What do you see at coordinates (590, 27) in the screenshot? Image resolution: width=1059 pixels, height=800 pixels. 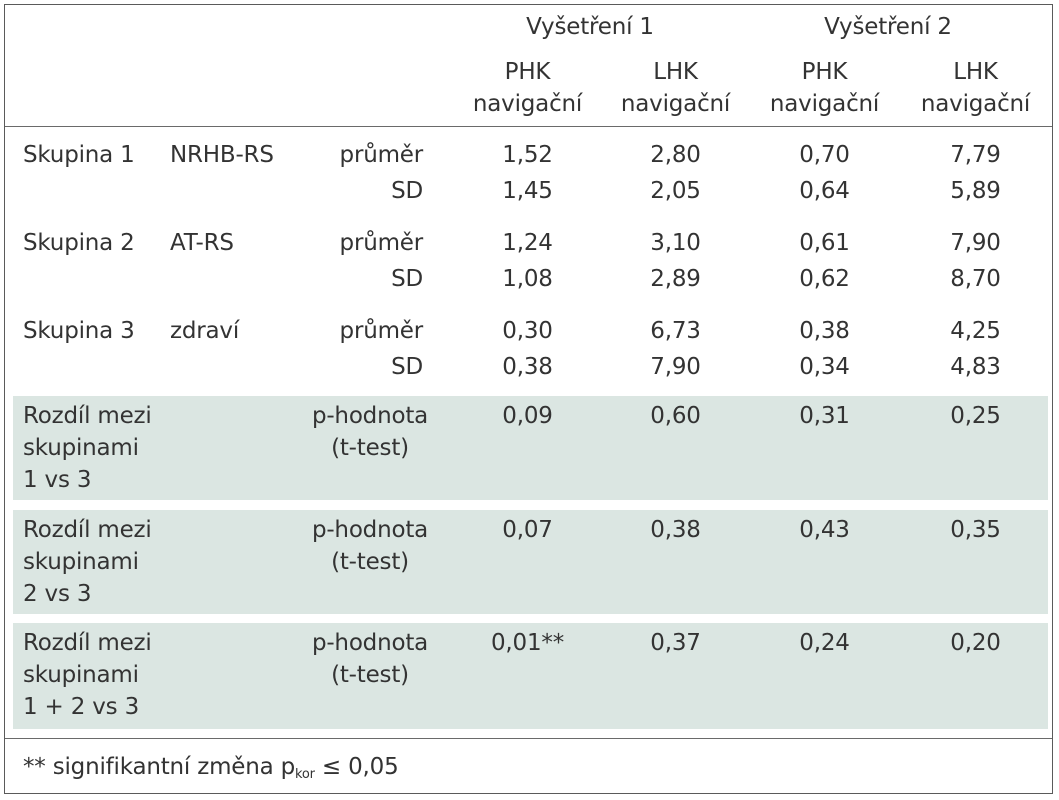 I see `header-group-exam-1: Vyšetření 1` at bounding box center [590, 27].